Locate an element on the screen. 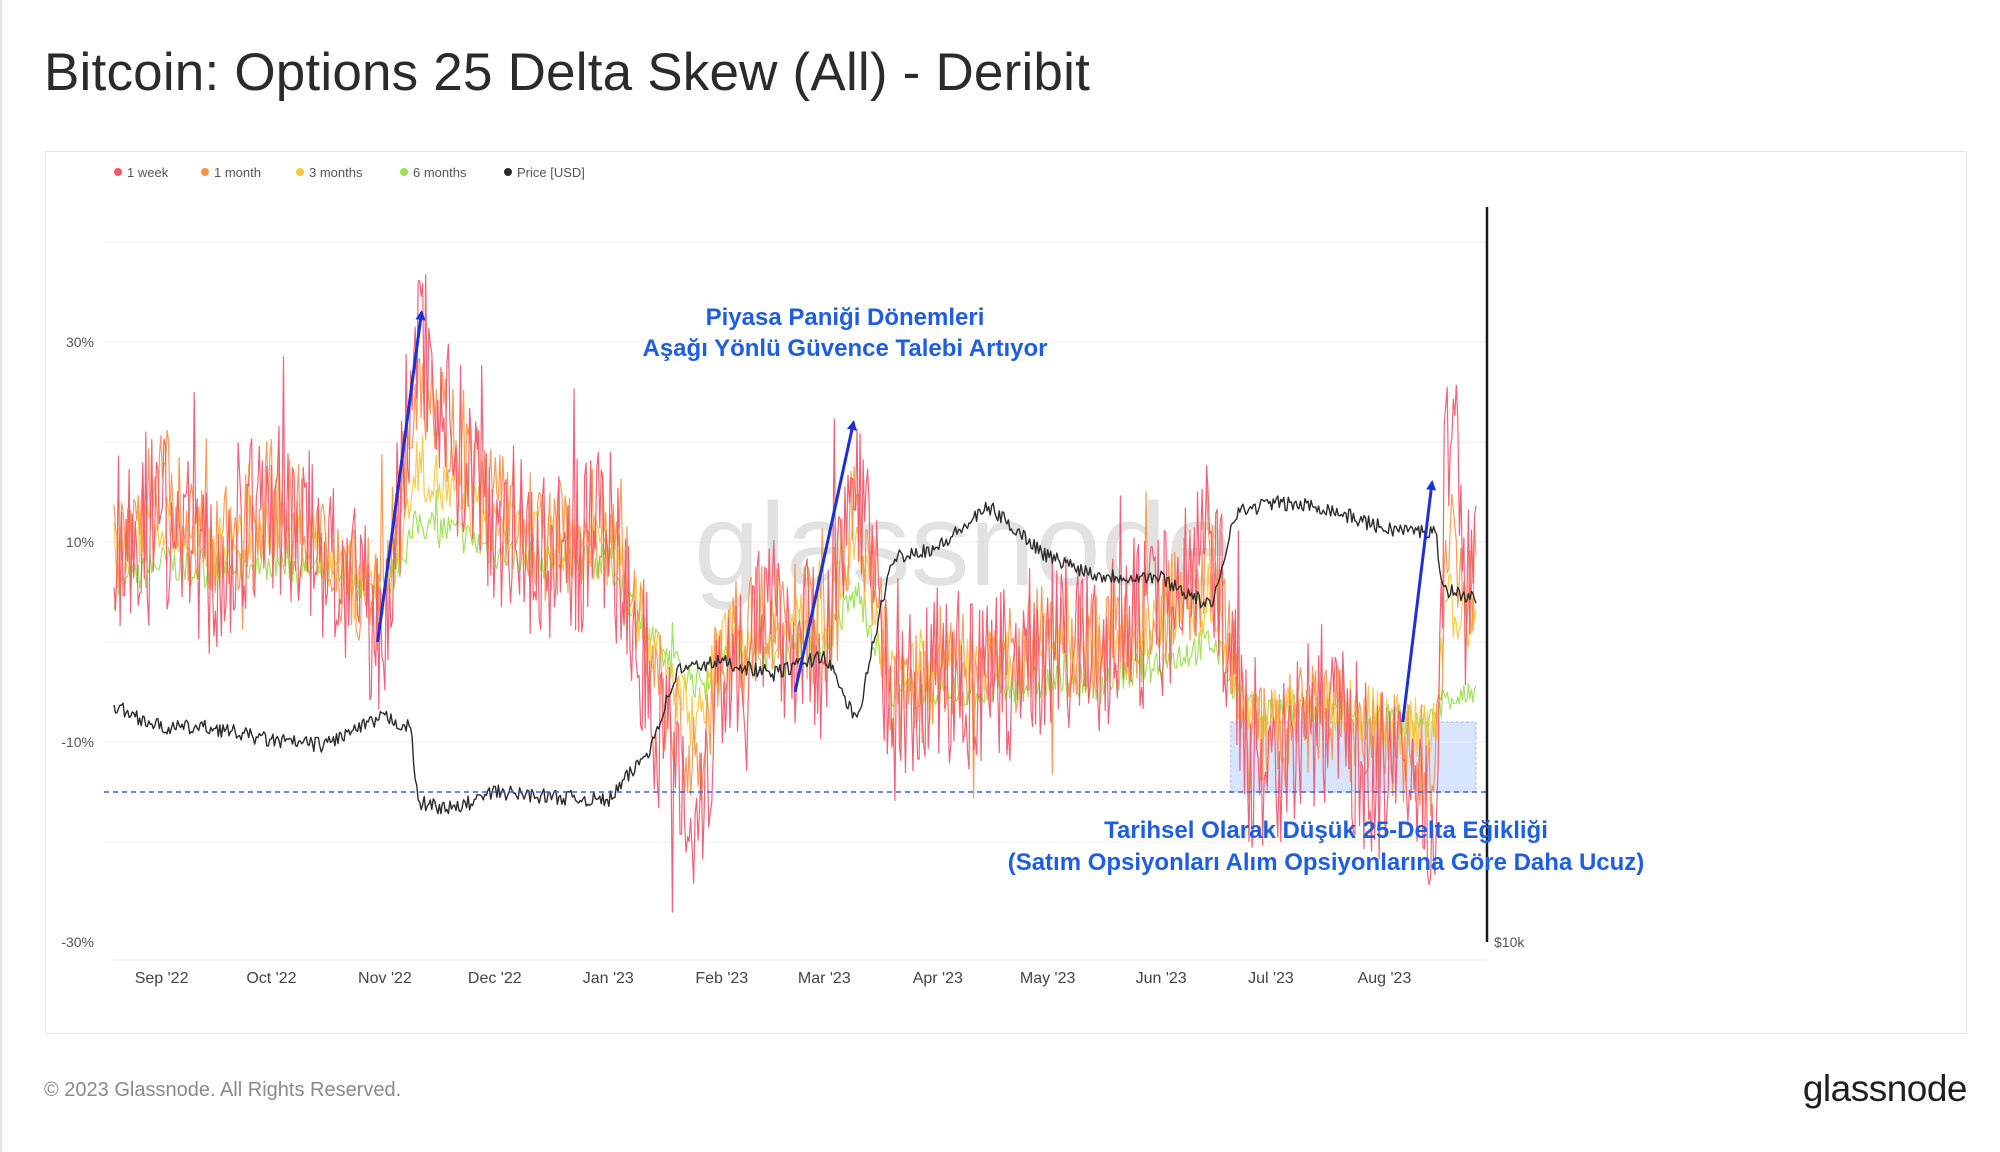 The image size is (2000, 1152). legend-item: 3 months is located at coordinates (329, 172).